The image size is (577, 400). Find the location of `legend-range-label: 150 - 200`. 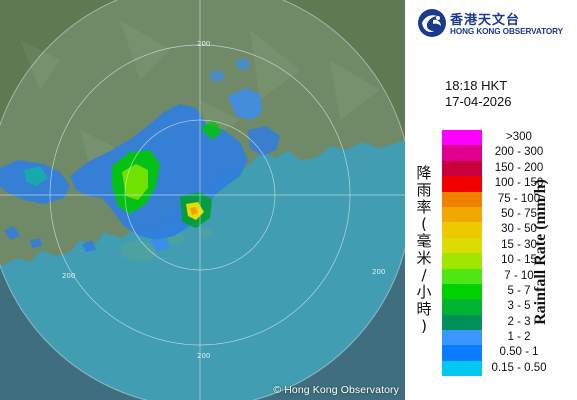

legend-range-label: 150 - 200 is located at coordinates (519, 167).